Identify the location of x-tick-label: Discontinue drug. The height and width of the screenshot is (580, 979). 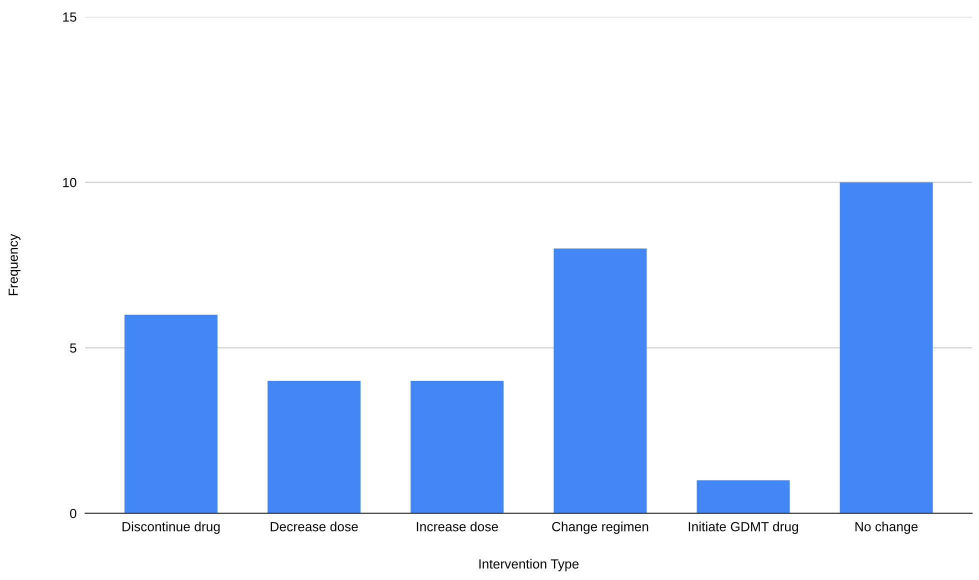
(171, 528).